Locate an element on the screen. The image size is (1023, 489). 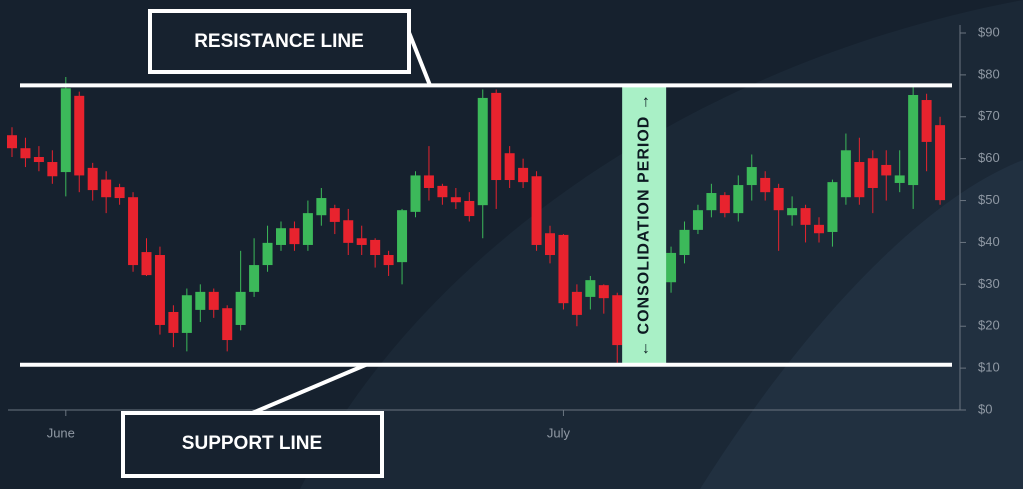
x-tick-label: July is located at coordinates (559, 432).